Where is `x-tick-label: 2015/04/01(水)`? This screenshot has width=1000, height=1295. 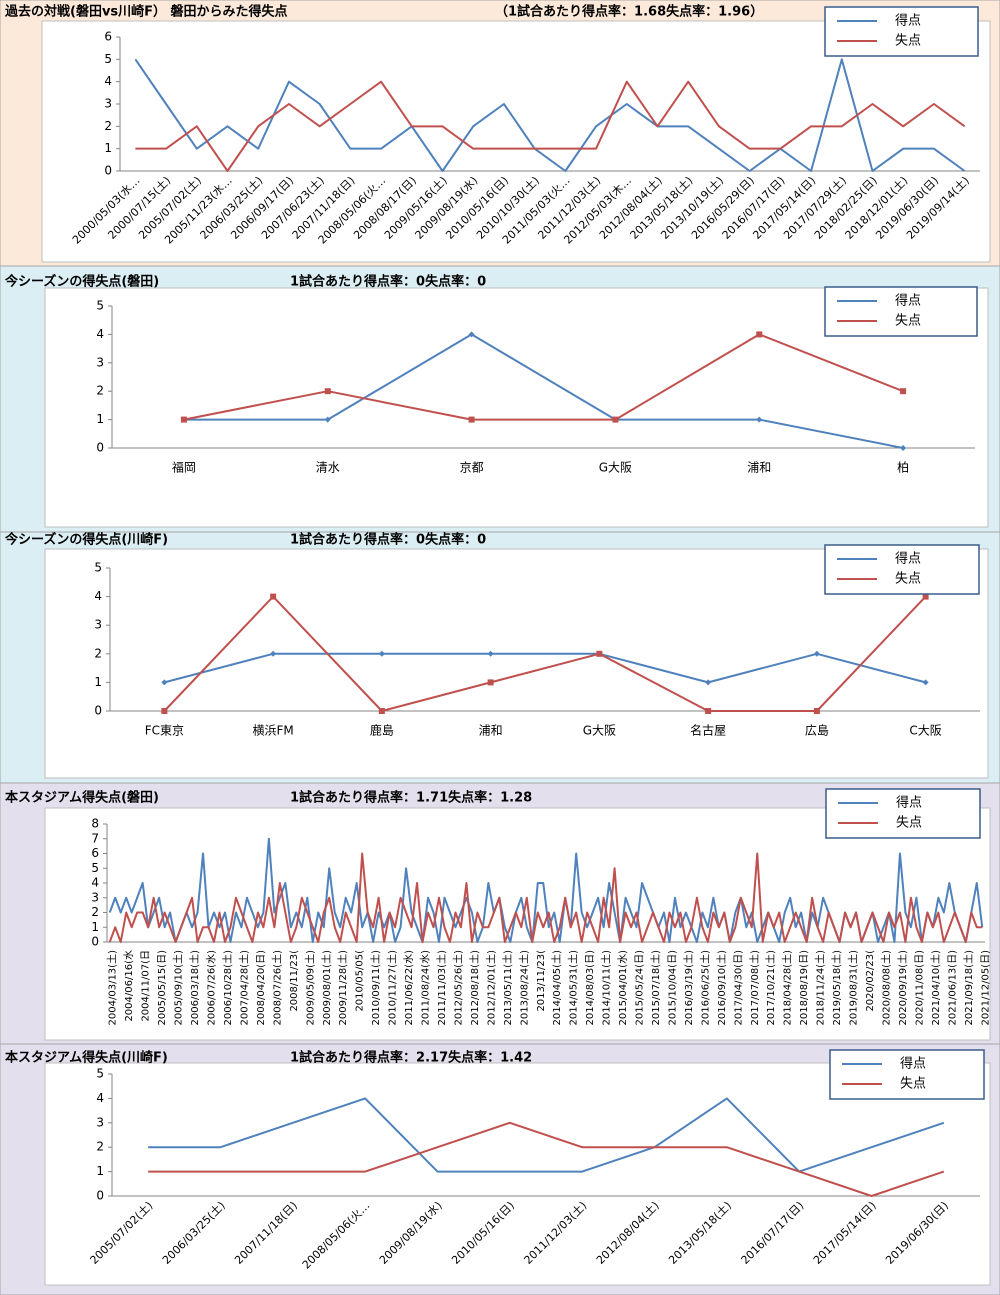
x-tick-label: 2015/04/01(水) is located at coordinates (623, 988).